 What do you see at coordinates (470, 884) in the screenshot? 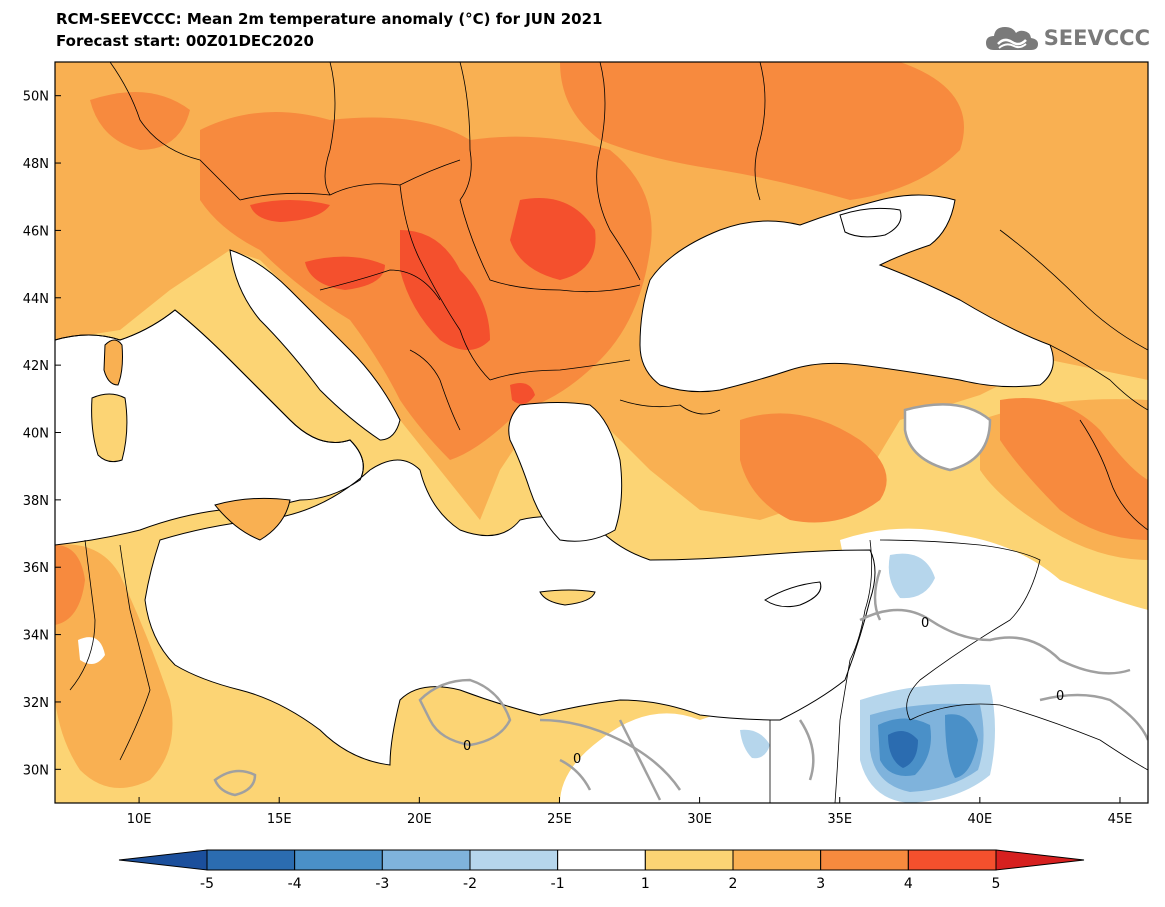
I see `colorbar-label: -2` at bounding box center [470, 884].